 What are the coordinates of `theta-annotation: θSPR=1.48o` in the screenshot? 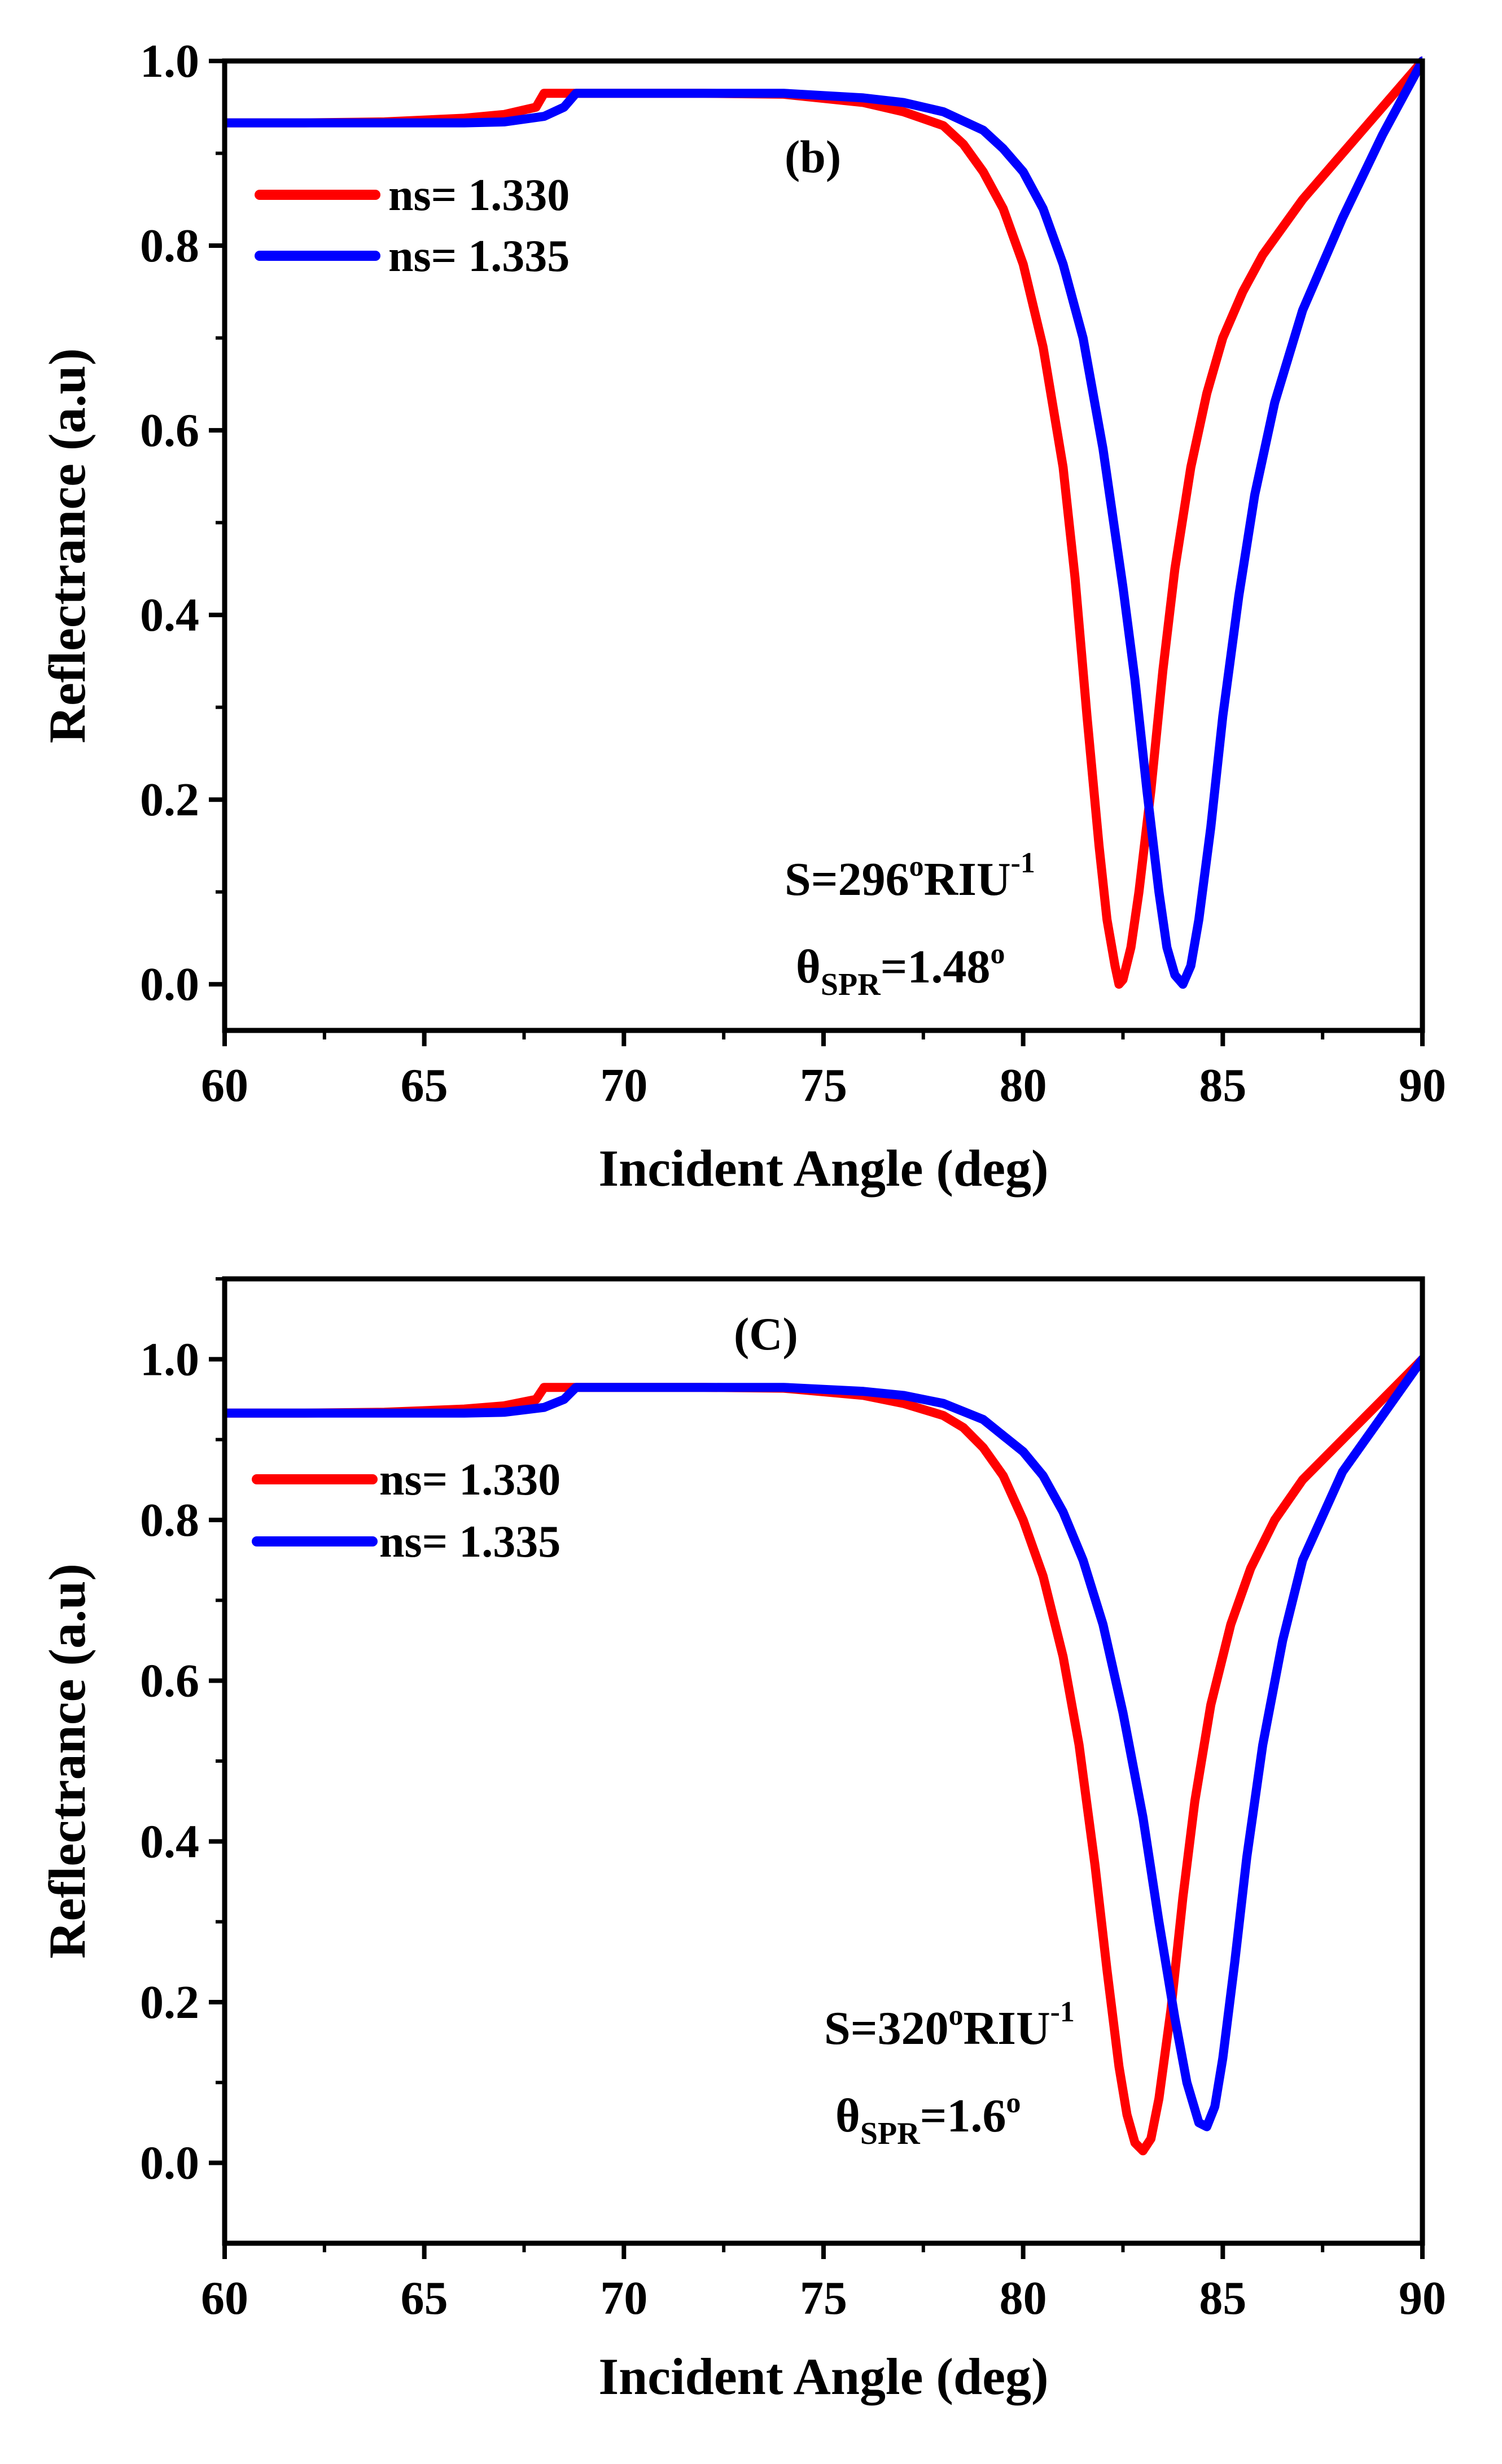 It's located at (900, 970).